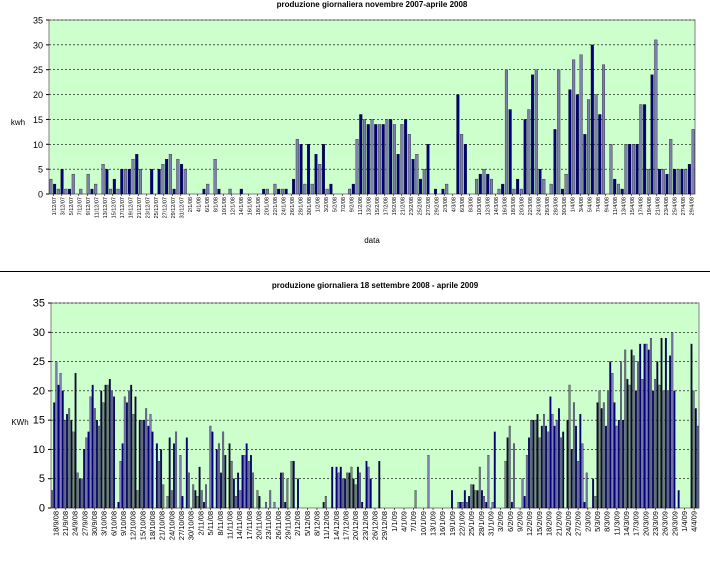  I want to click on x-tick-label: 2/3/08, so click(446, 204).